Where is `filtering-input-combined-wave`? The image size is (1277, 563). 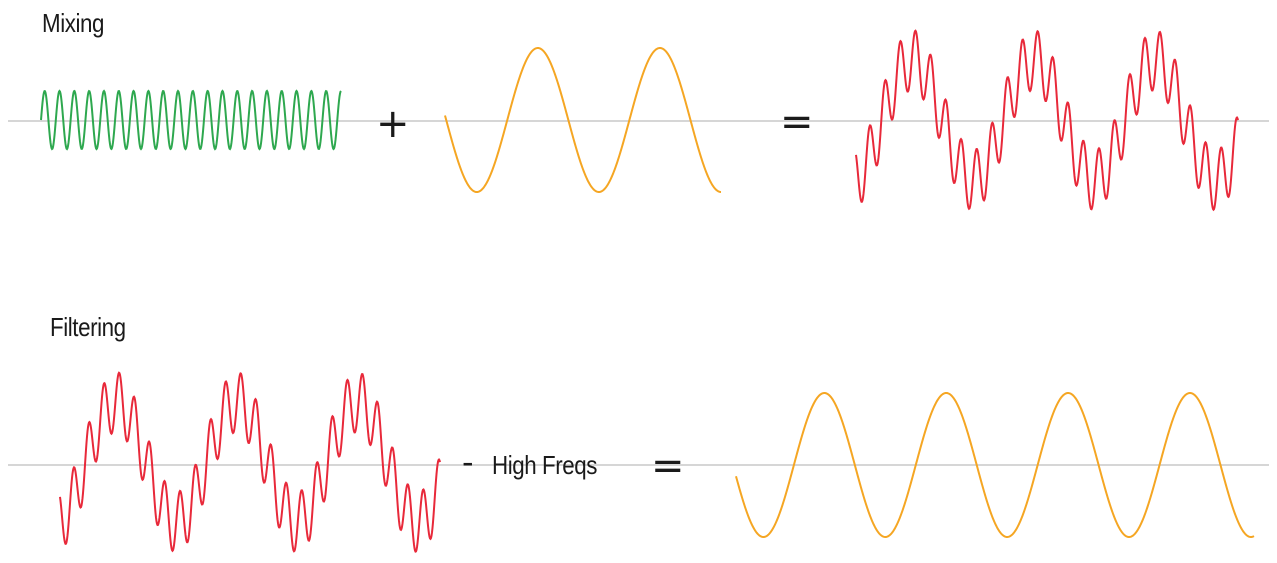 filtering-input-combined-wave is located at coordinates (250, 462).